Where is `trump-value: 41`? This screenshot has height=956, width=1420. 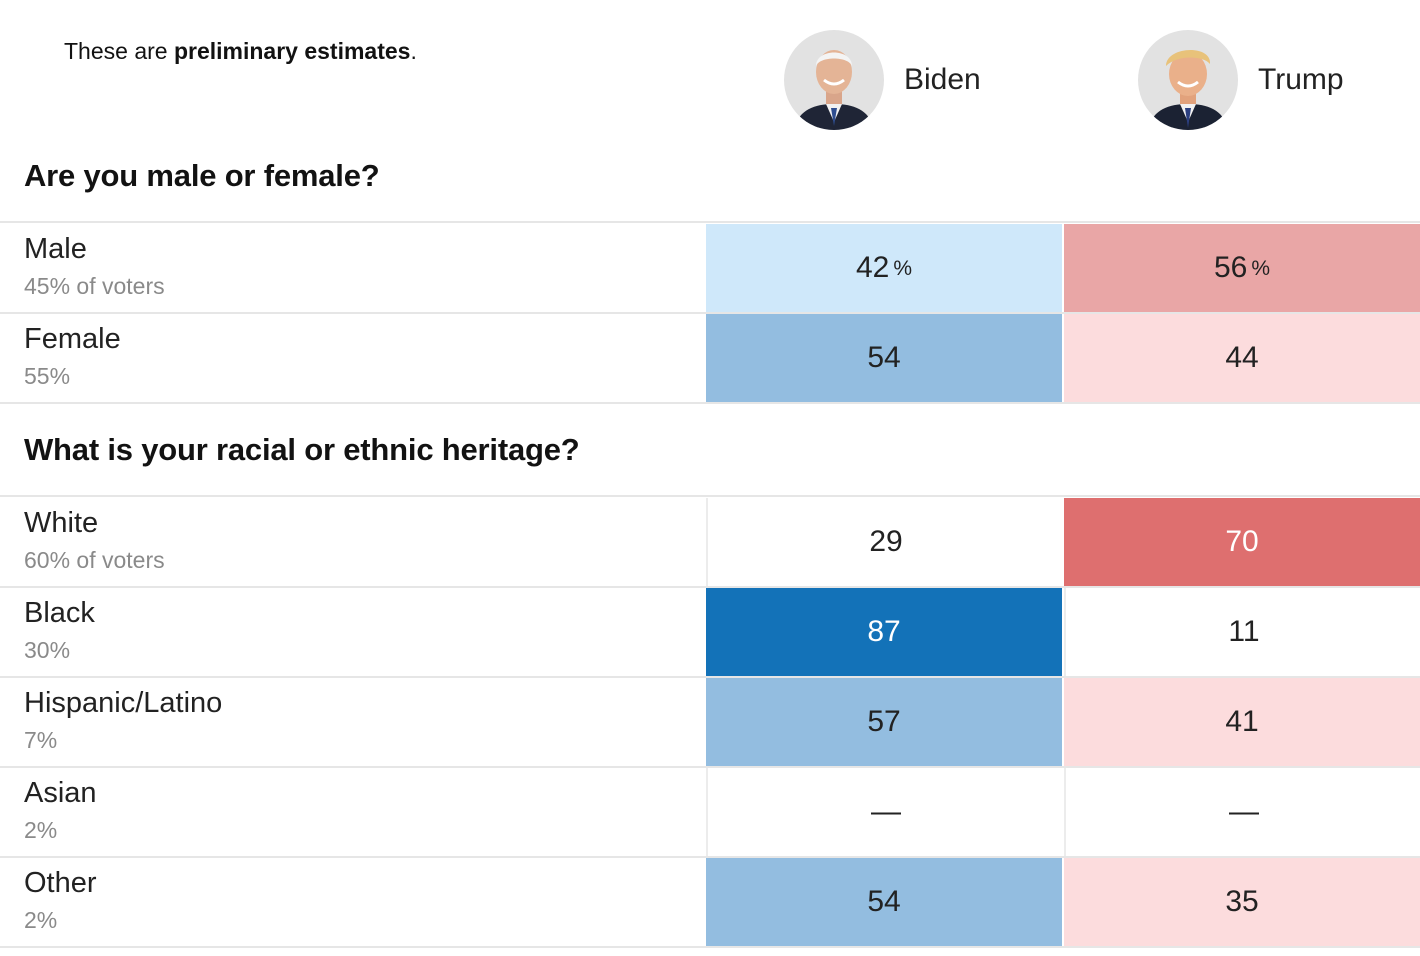 trump-value: 41 is located at coordinates (1242, 721).